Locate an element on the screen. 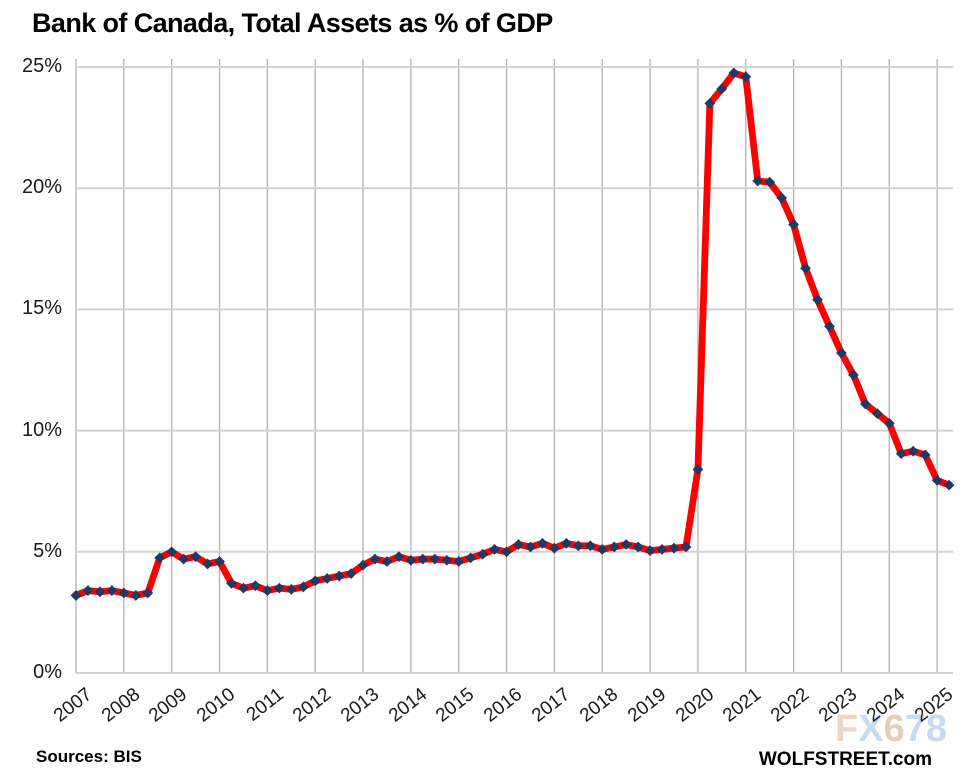  y-axis-tick-label: 10% is located at coordinates (41, 429).